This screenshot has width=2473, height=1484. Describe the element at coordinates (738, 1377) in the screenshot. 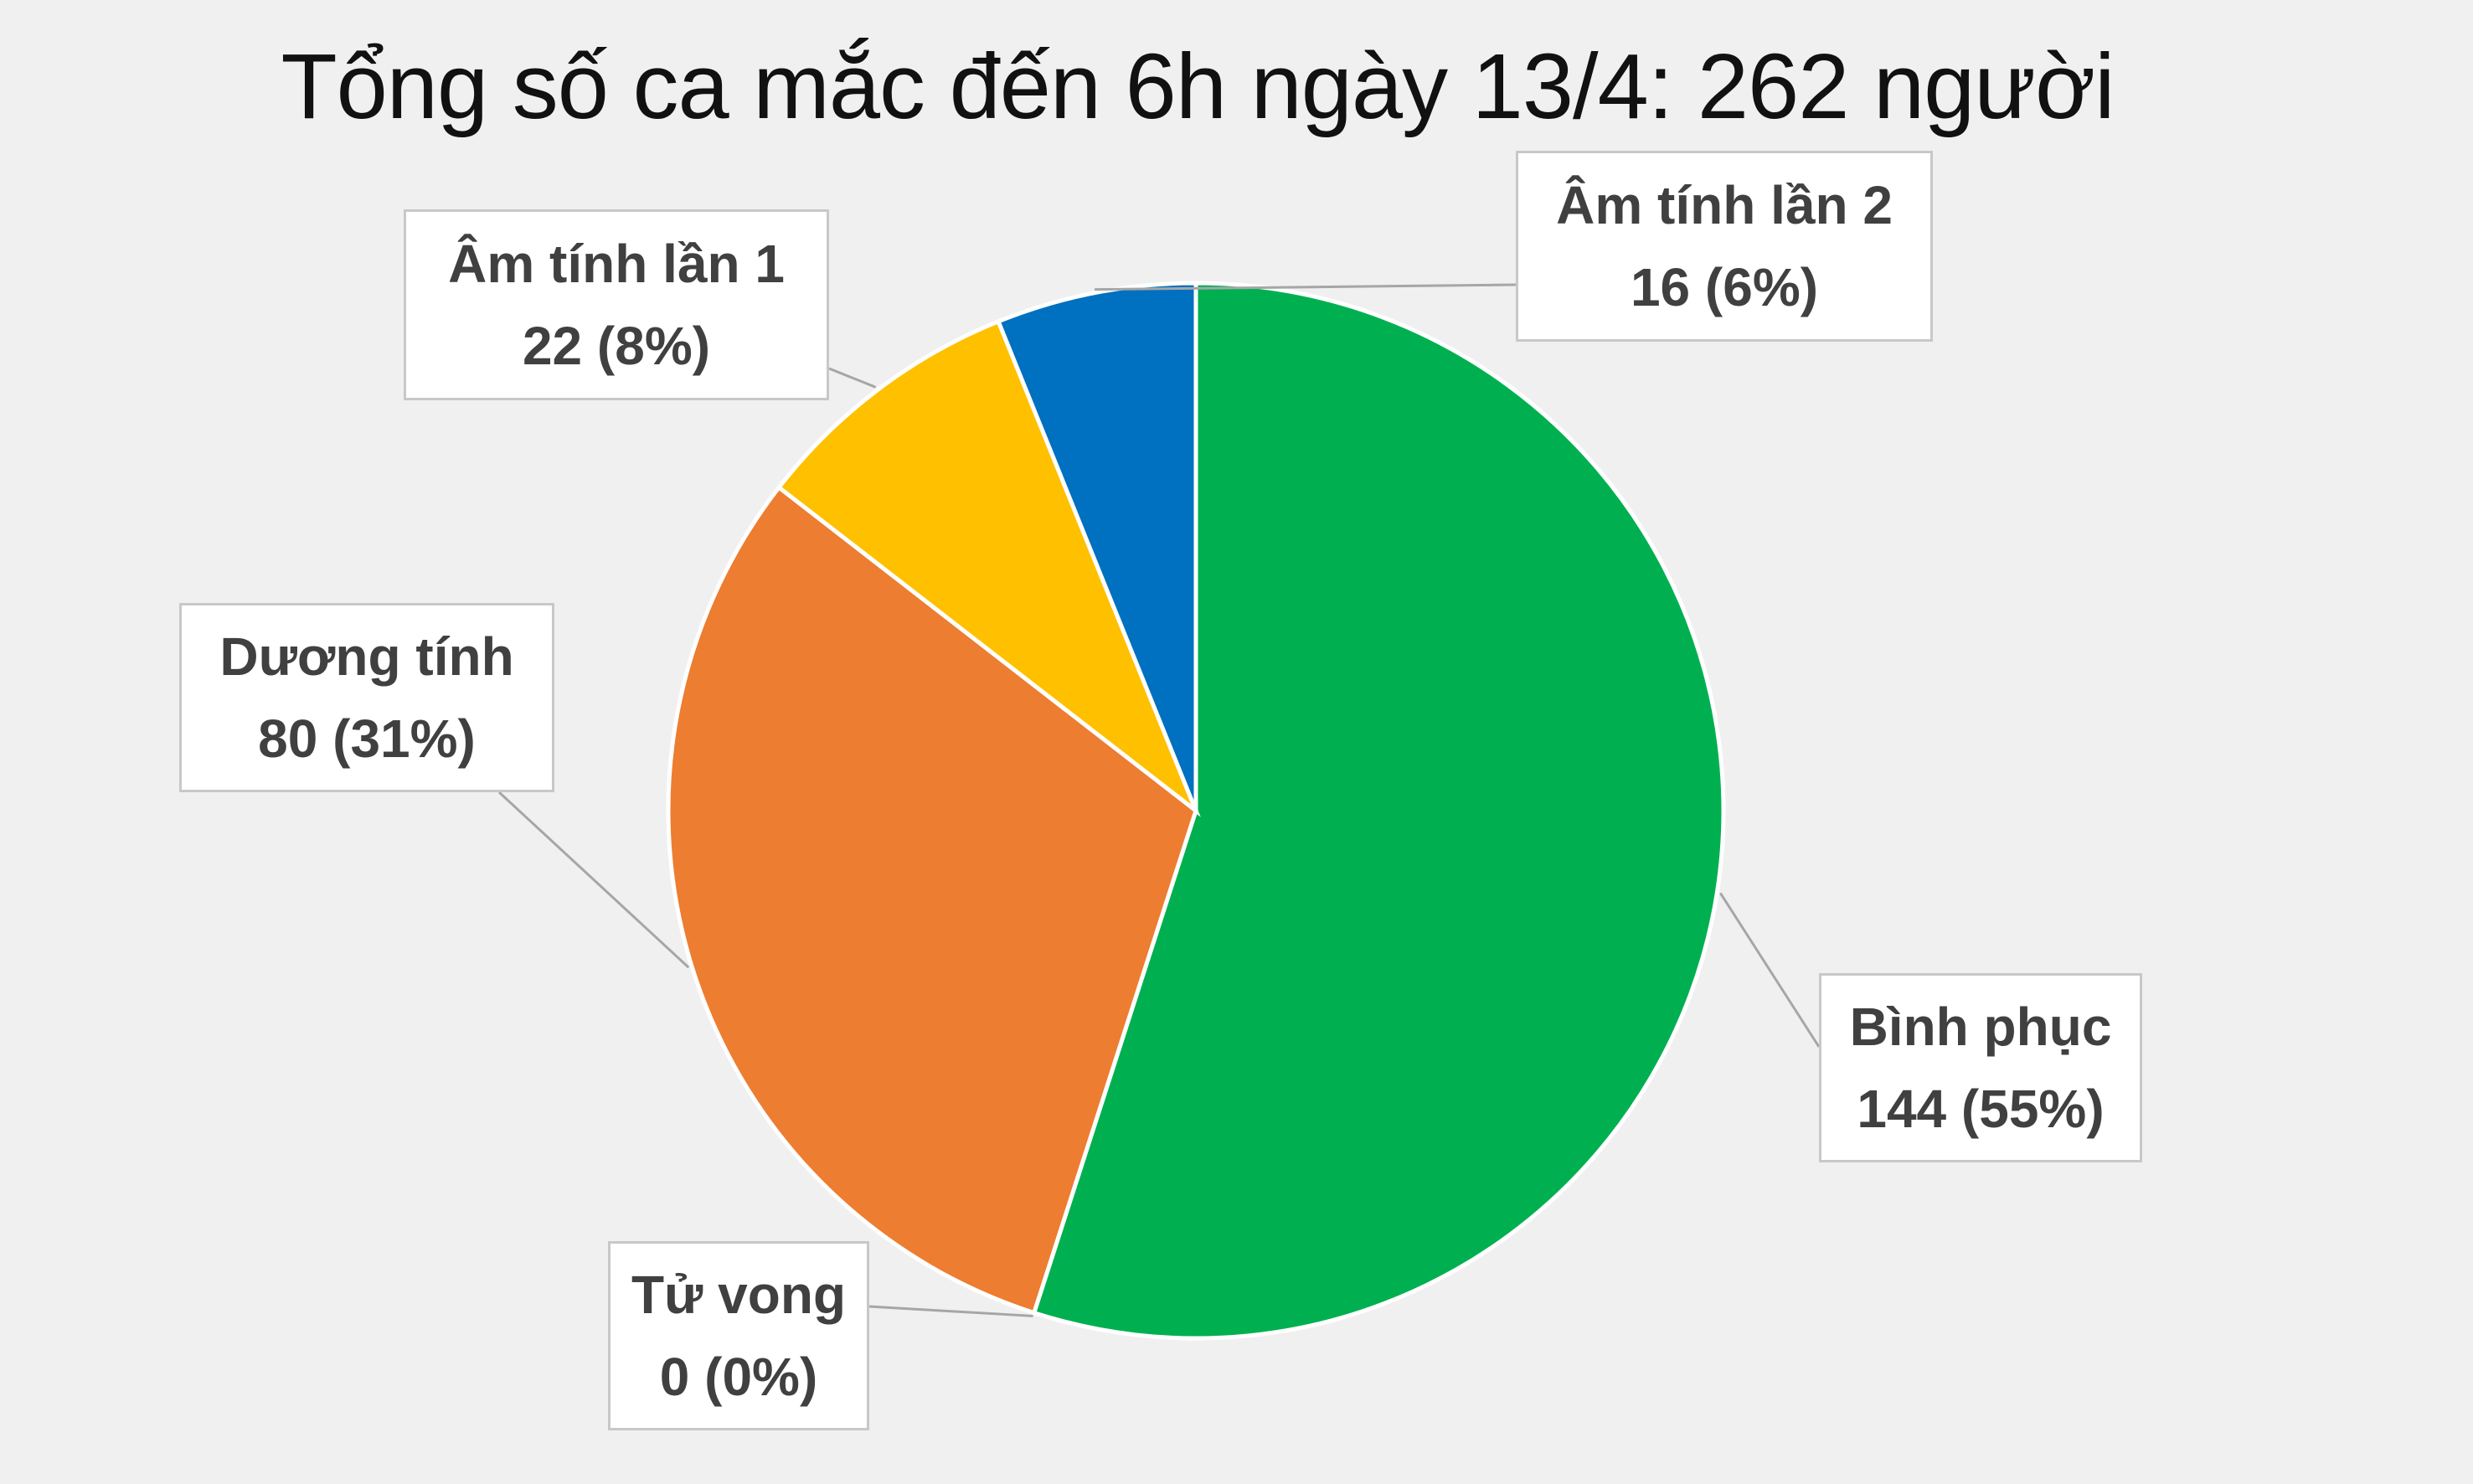

I see `label-tu-vong-value: 0 (0%)` at that location.